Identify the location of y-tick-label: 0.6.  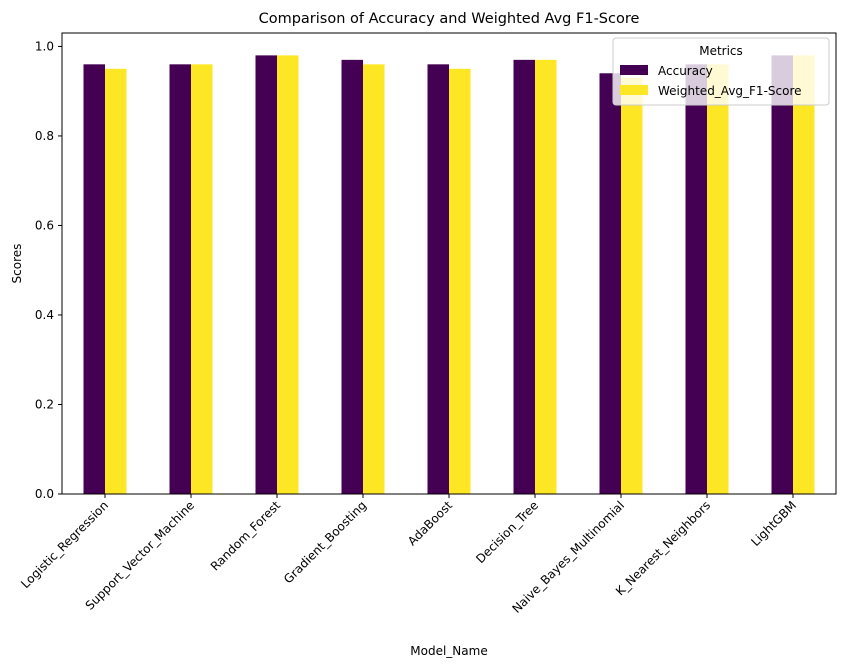
(44, 225).